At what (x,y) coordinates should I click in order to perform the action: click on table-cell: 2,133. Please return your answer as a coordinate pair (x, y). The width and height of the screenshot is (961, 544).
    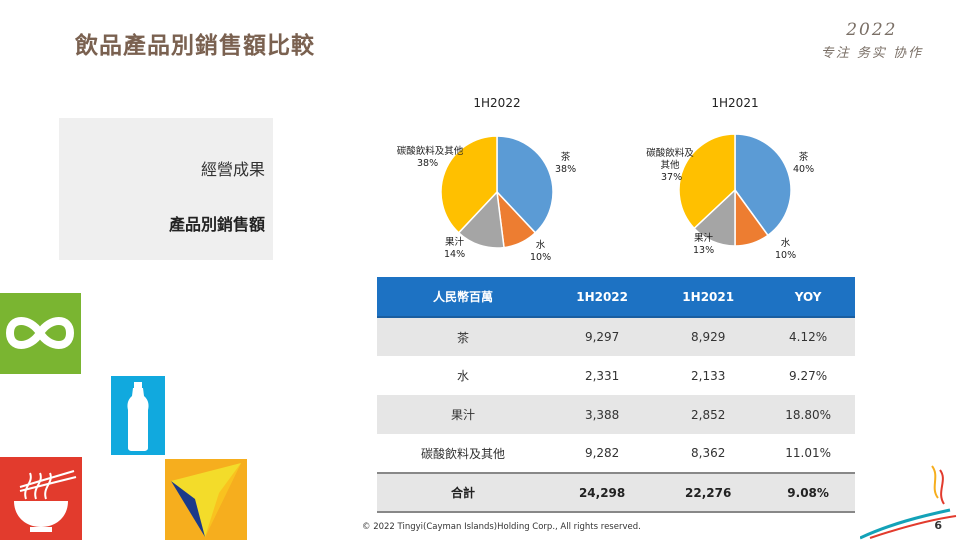
    Looking at the image, I should click on (708, 375).